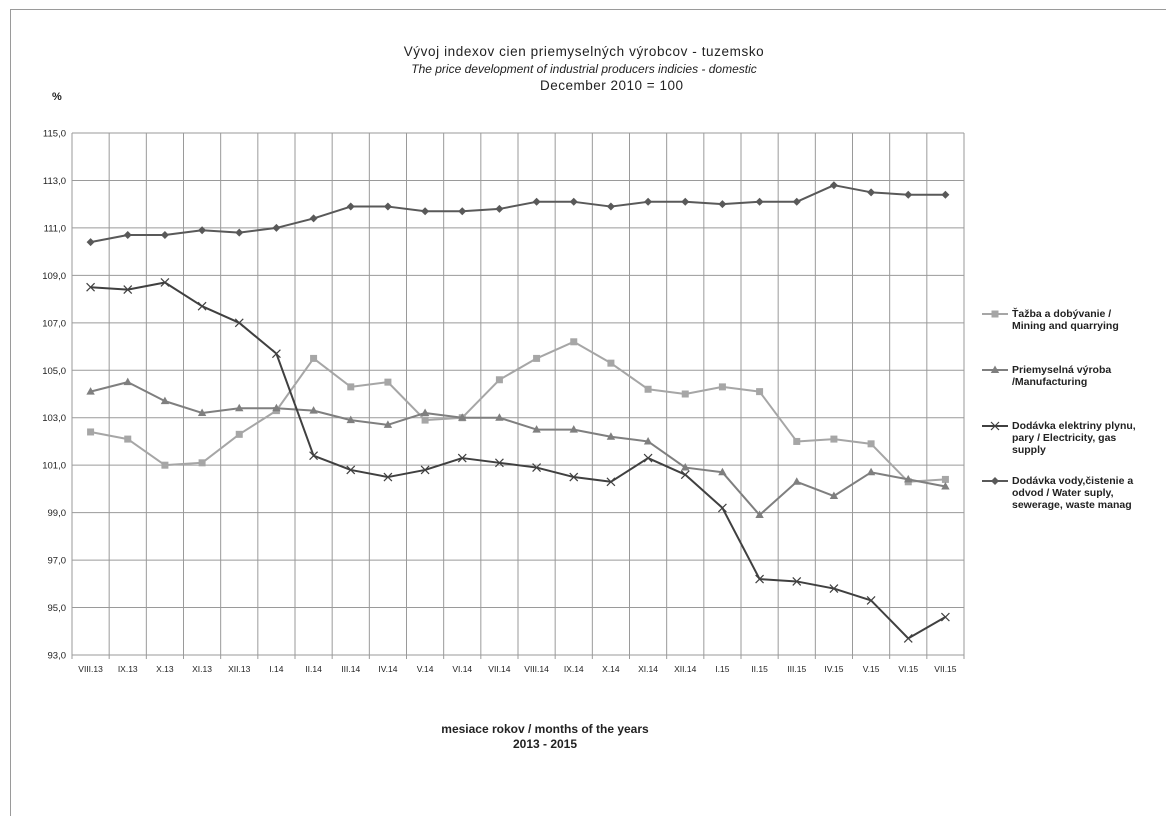 The image size is (1168, 817). Describe the element at coordinates (57, 561) in the screenshot. I see `y-tick-label: 97,0` at that location.